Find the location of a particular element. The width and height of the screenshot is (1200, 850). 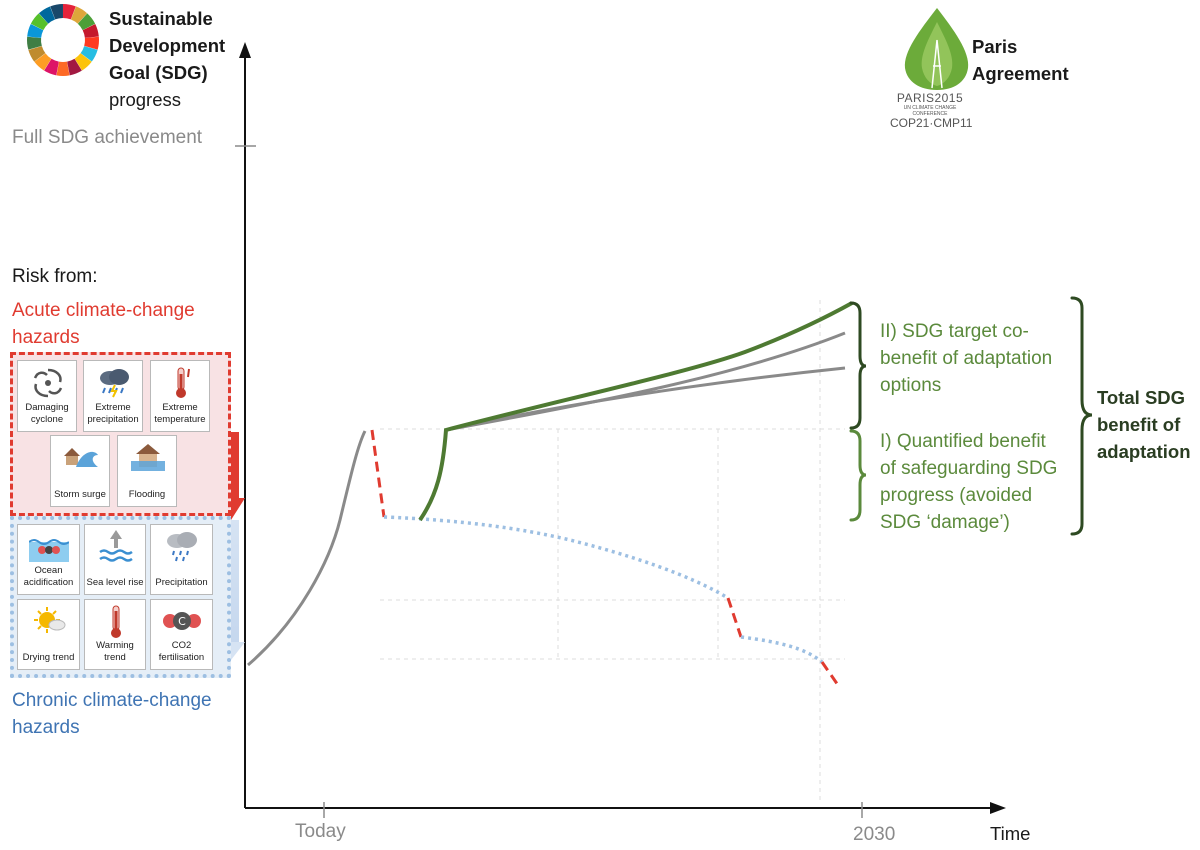

risk-heading: Risk from: is located at coordinates (55, 276).